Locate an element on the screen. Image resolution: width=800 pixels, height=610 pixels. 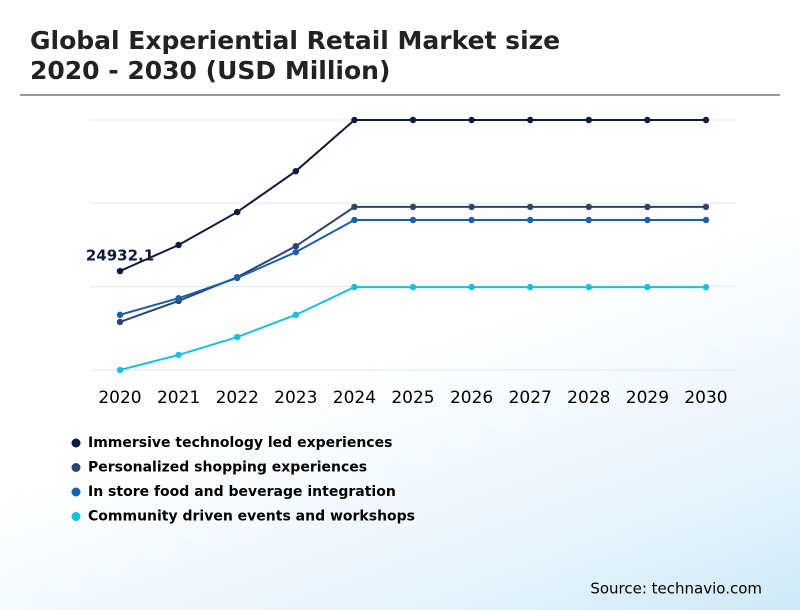
x-tick-label: 2029 is located at coordinates (647, 398).